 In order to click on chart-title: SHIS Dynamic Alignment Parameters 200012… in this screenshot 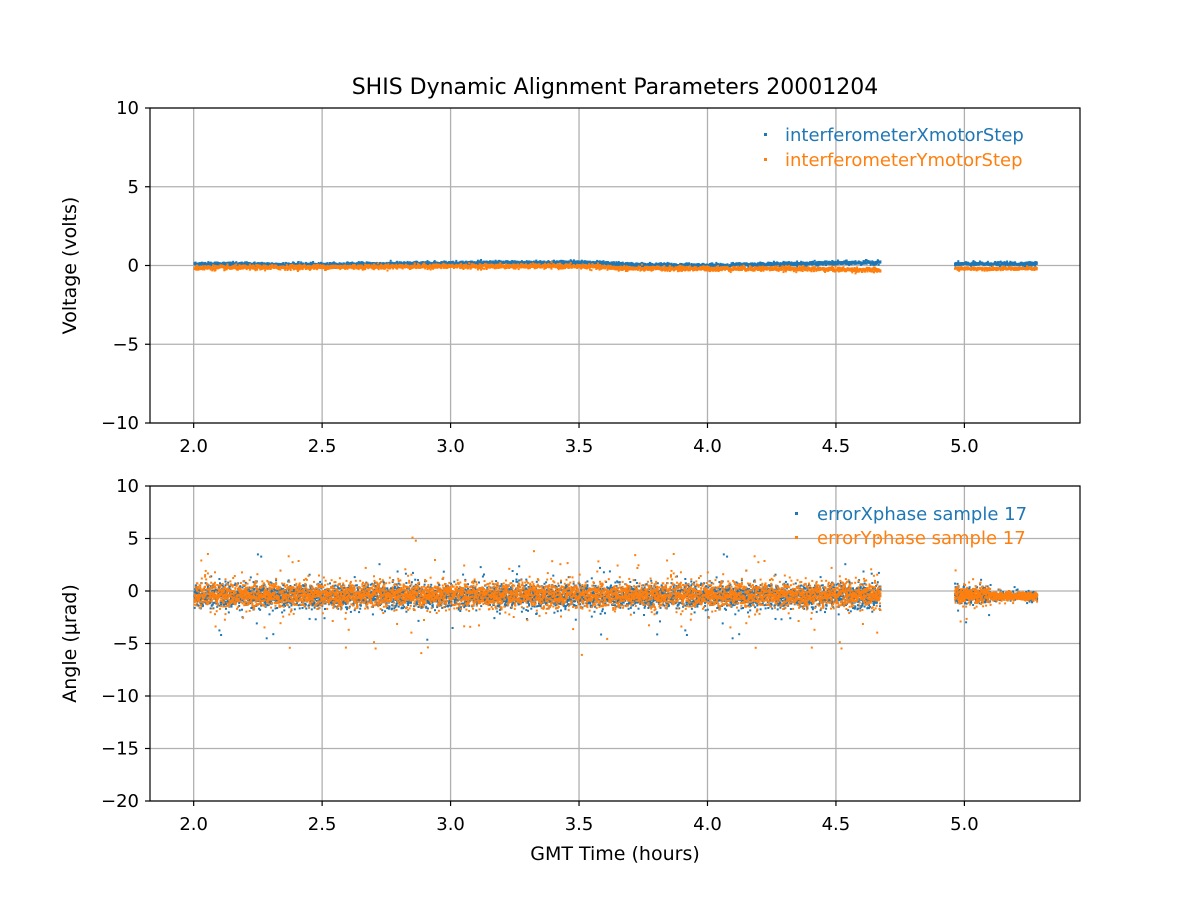, I will do `click(615, 87)`.